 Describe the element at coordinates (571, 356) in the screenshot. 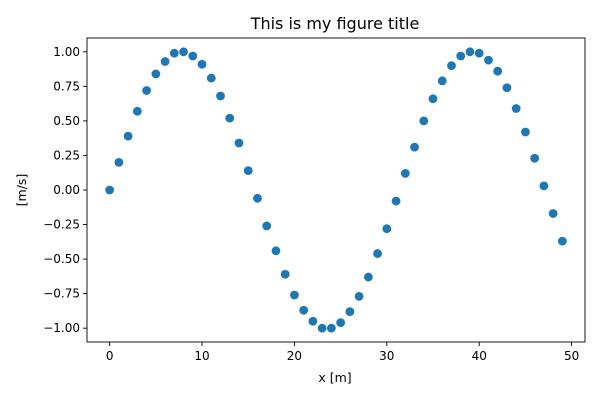

I see `x-tick-label: 50` at that location.